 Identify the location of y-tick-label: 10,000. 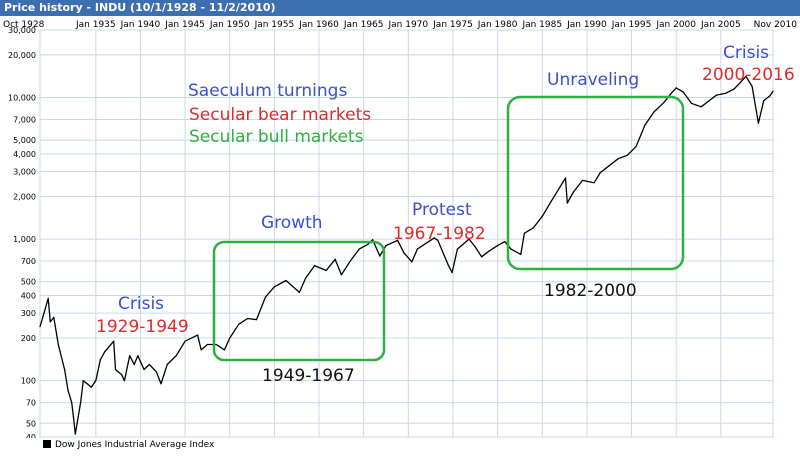
(22, 98).